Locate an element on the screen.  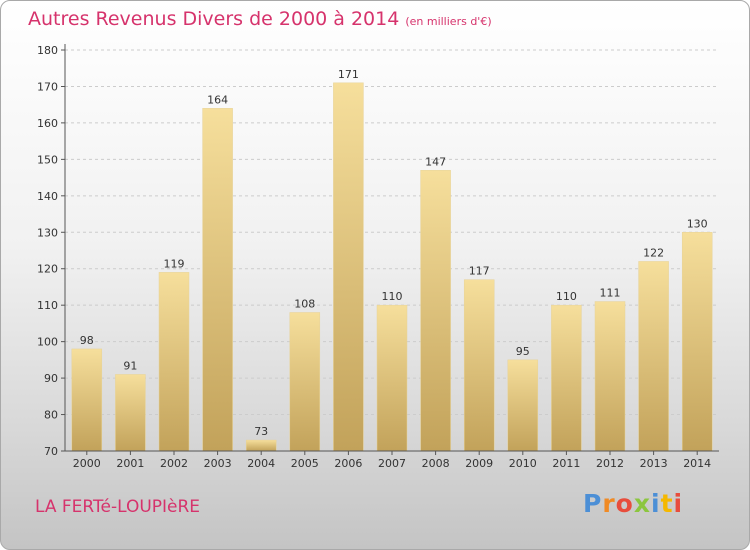
x-tick-label: 2002 is located at coordinates (174, 463).